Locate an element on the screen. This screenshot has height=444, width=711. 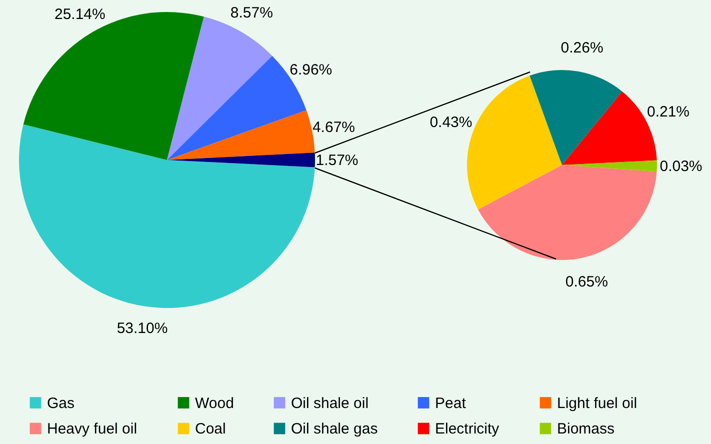
legend-label: Peat is located at coordinates (451, 403).